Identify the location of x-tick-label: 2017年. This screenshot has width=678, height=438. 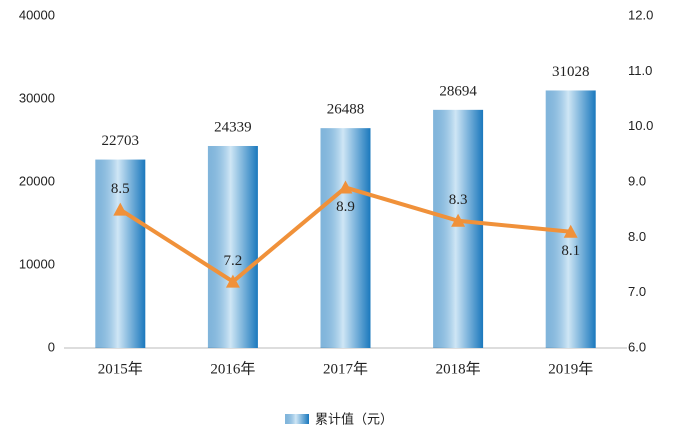
(345, 368).